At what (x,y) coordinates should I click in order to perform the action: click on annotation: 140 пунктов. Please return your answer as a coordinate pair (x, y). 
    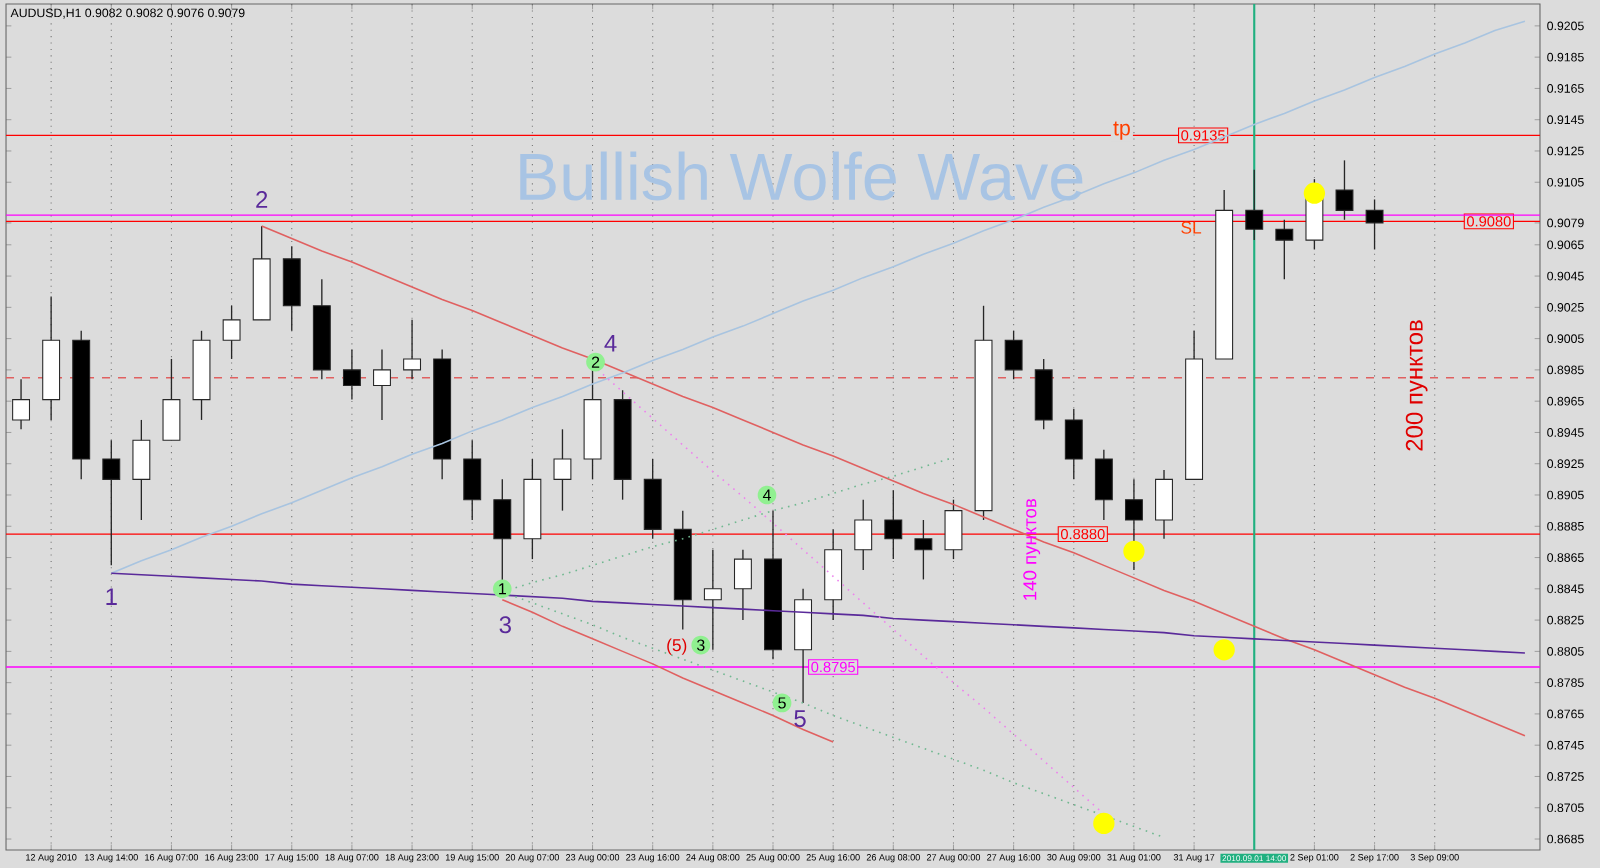
    Looking at the image, I should click on (1032, 549).